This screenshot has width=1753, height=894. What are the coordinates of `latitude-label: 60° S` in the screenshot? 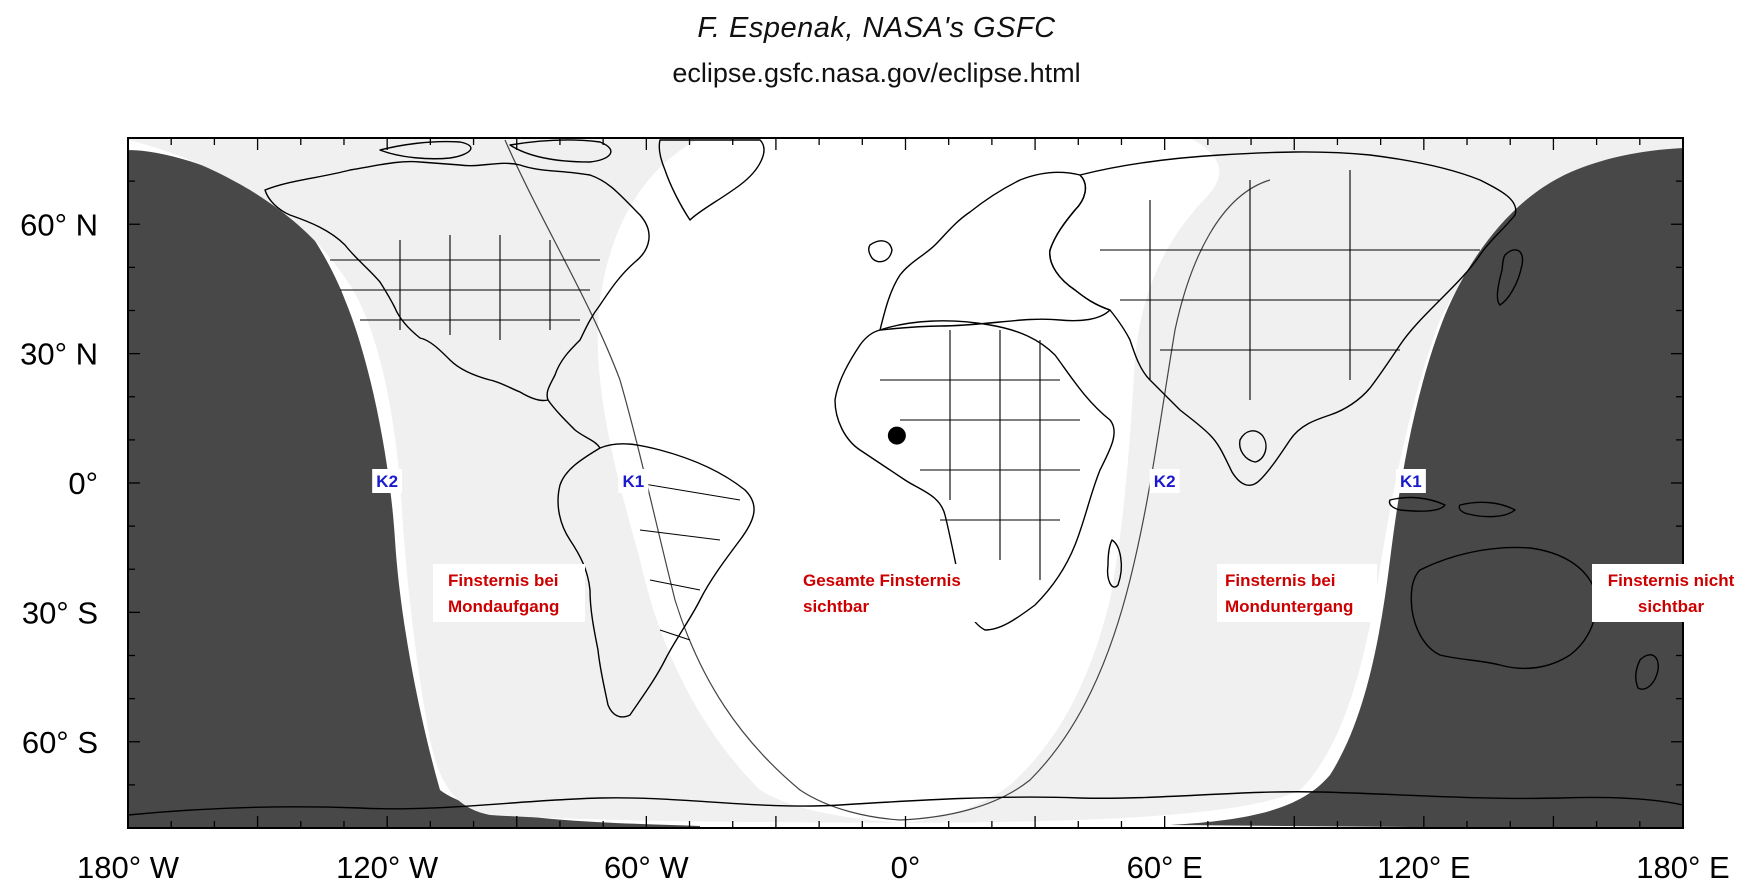 It's located at (60, 742).